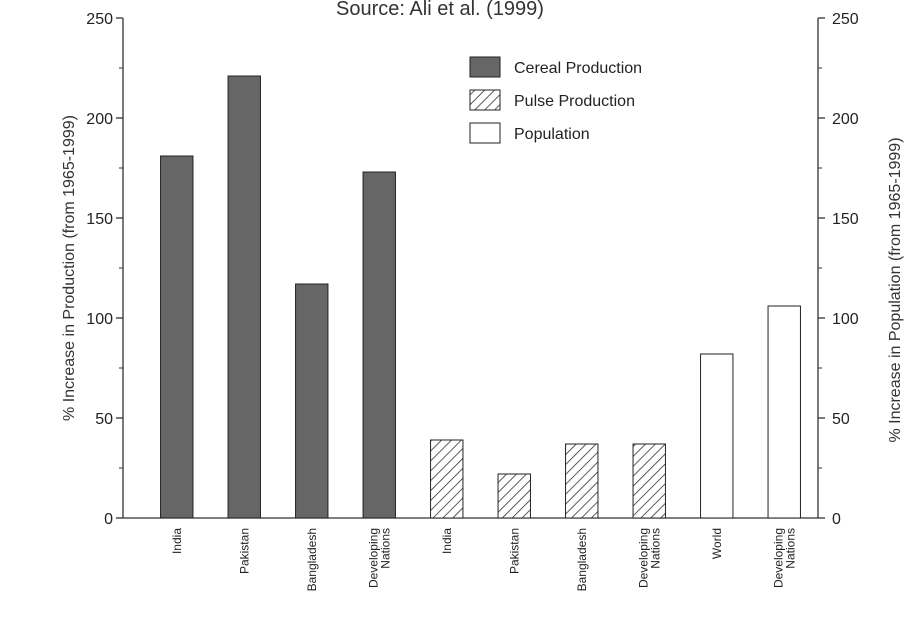 The image size is (907, 624). What do you see at coordinates (99, 219) in the screenshot?
I see `y-tick-label-left: 150` at bounding box center [99, 219].